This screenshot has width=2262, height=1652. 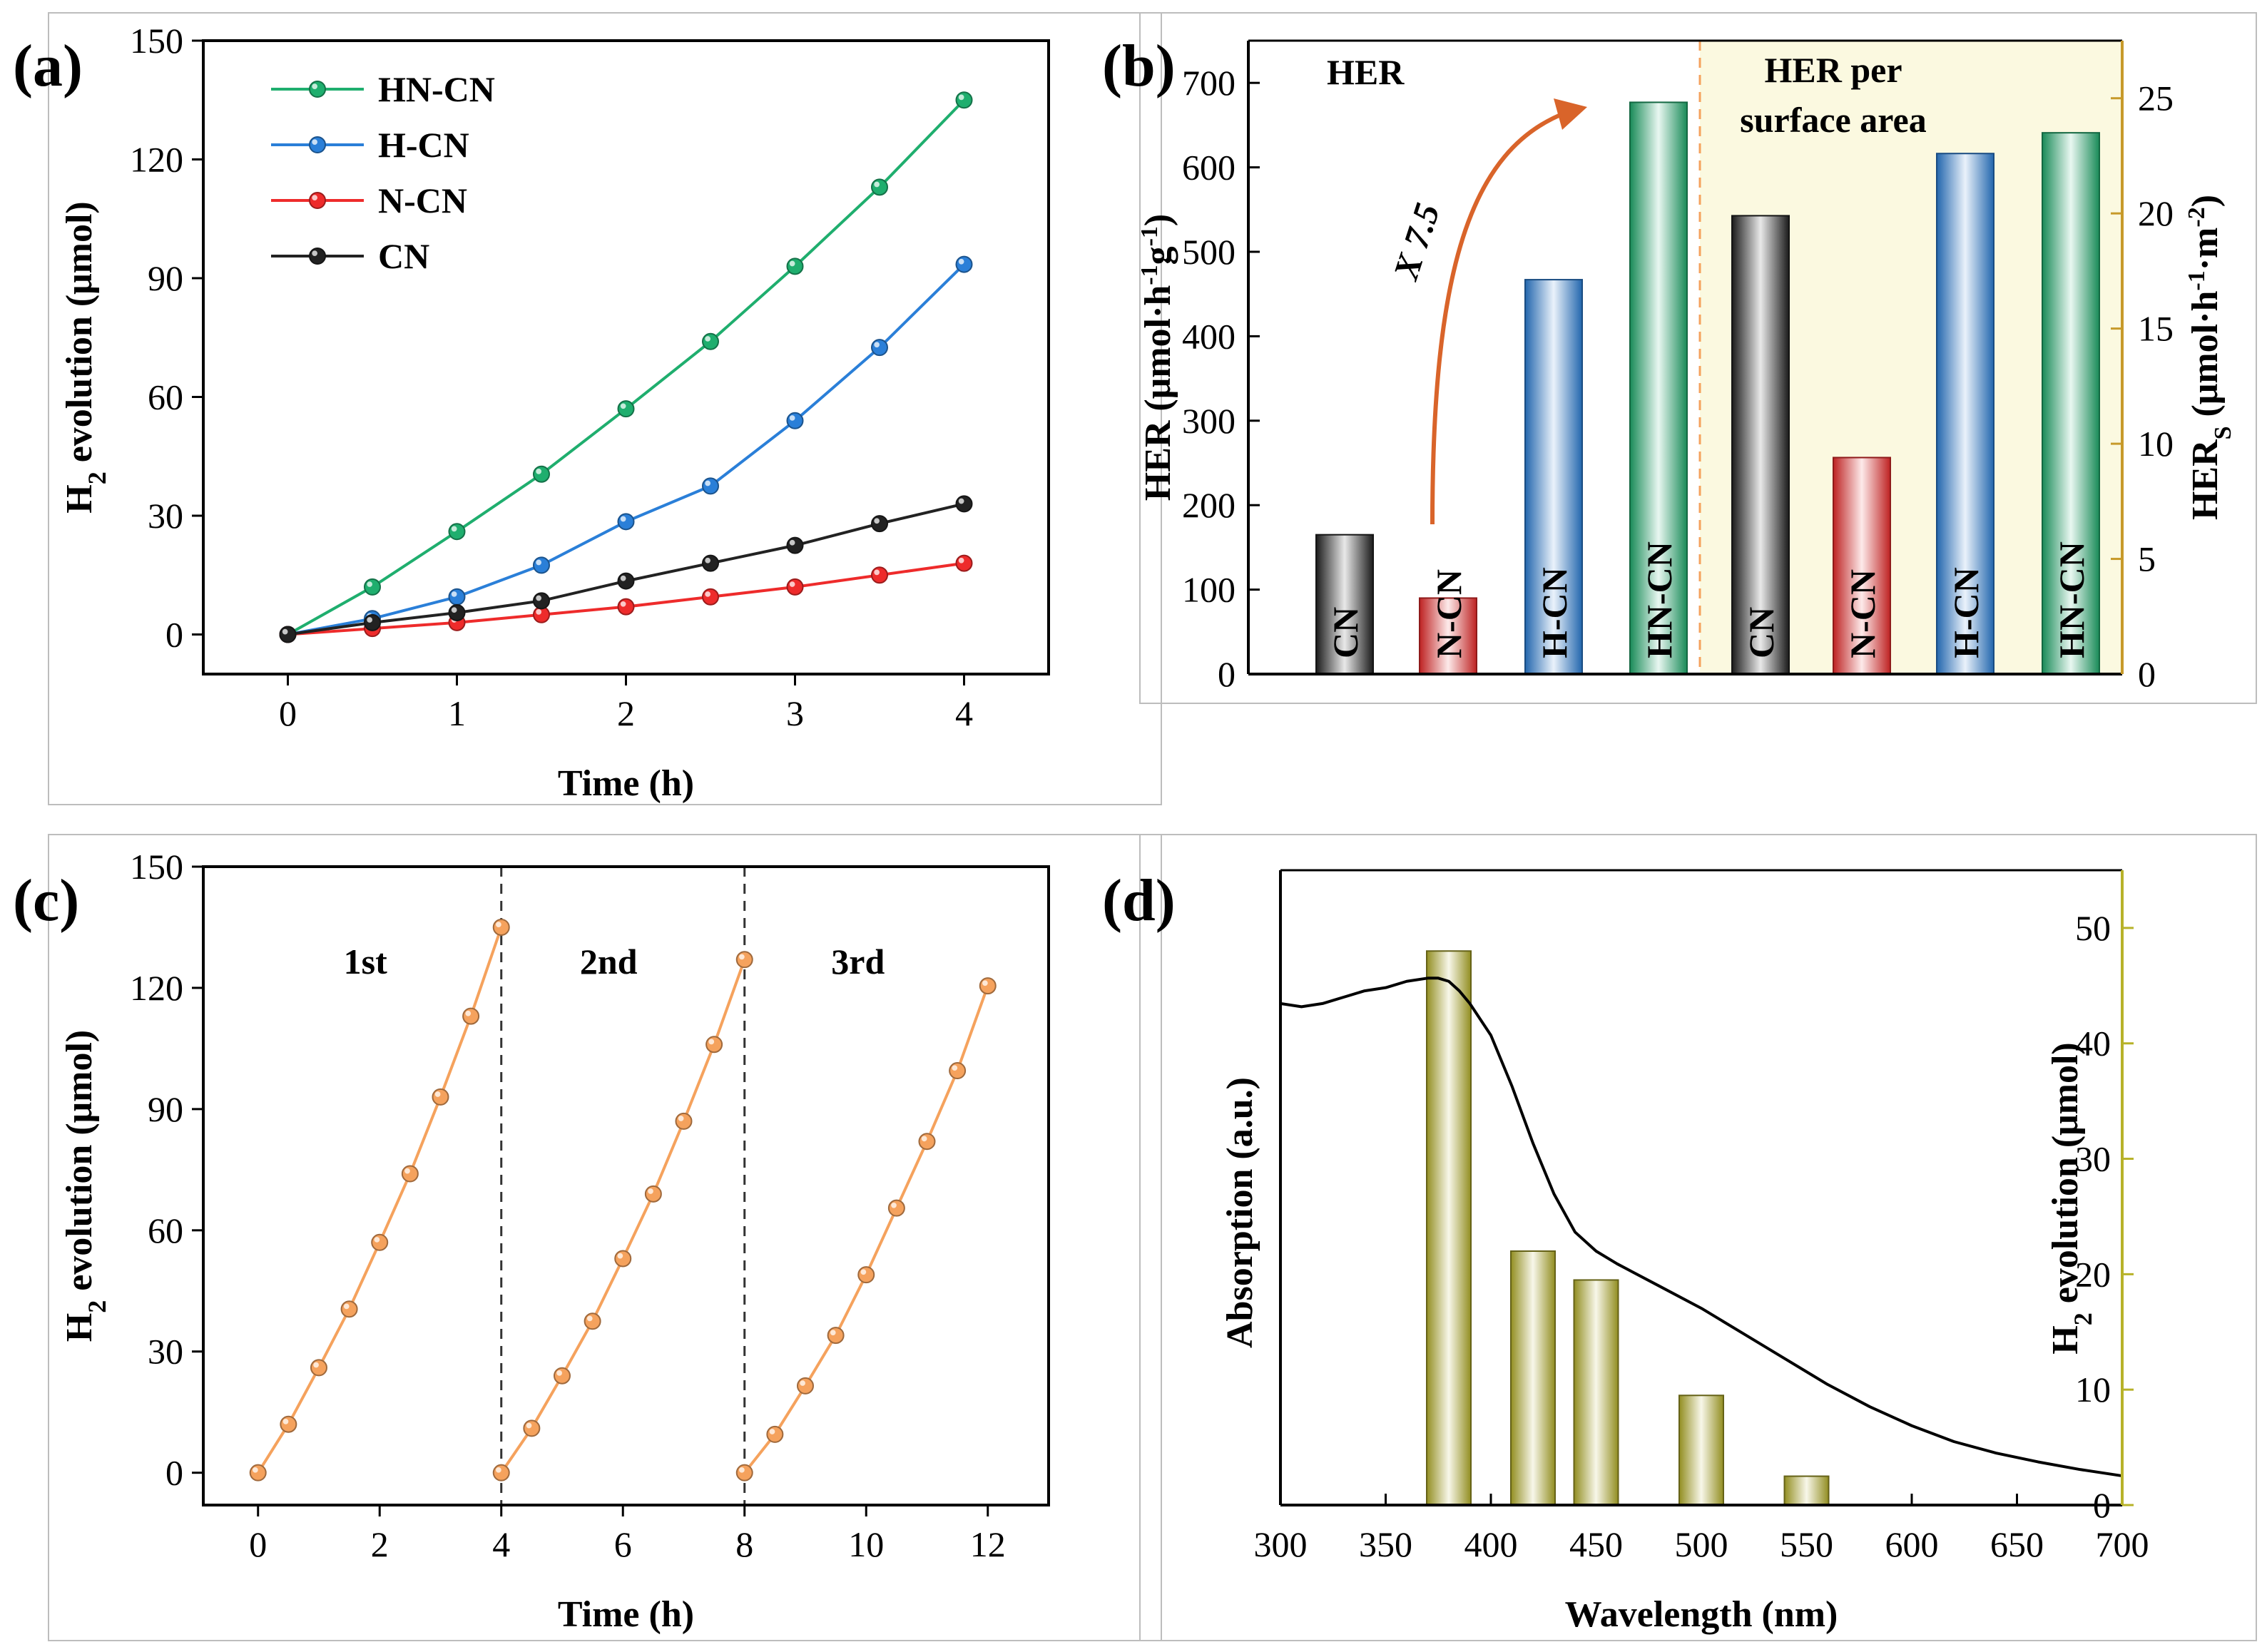 What do you see at coordinates (2072, 599) in the screenshot?
I see `bar-label: HN-CN` at bounding box center [2072, 599].